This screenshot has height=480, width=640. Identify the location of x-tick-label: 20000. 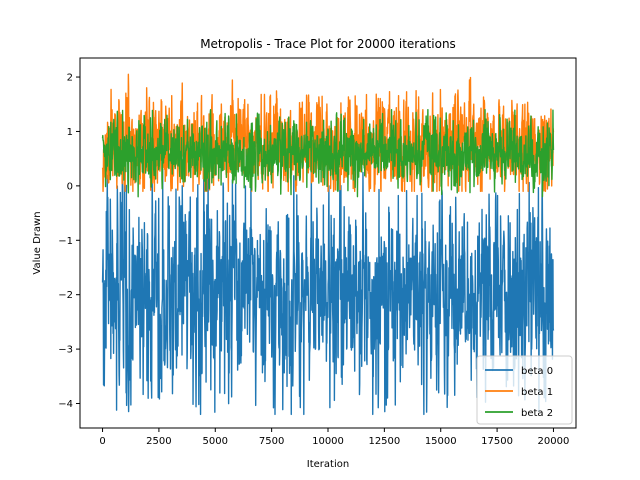
(554, 441).